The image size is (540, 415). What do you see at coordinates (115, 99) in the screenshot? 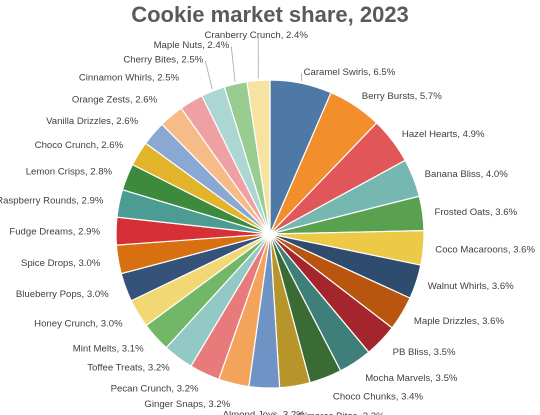
I see `slice-label: Orange Zests, 2.6%` at bounding box center [115, 99].